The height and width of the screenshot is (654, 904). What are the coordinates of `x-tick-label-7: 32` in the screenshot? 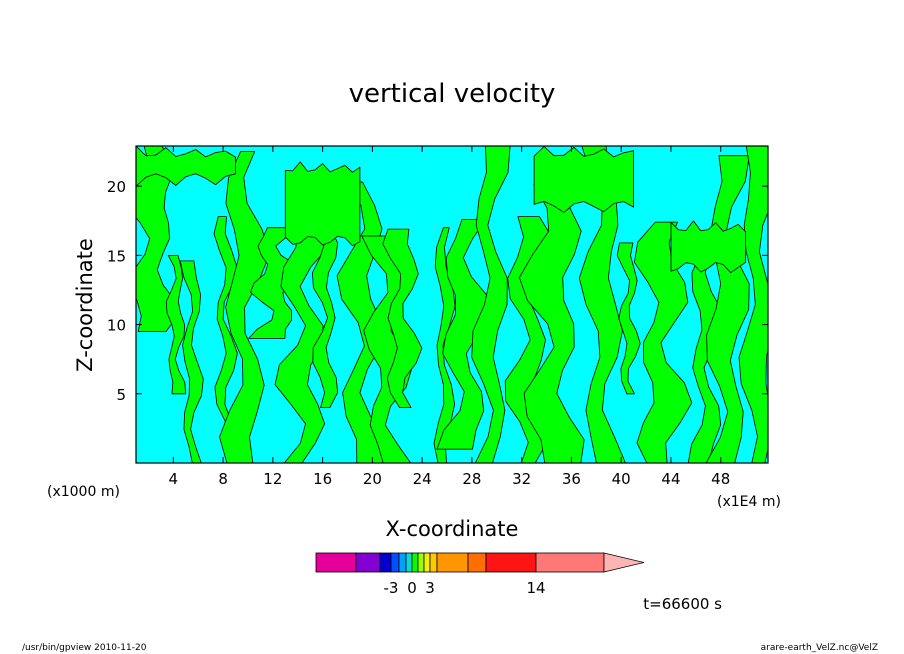 It's located at (521, 479).